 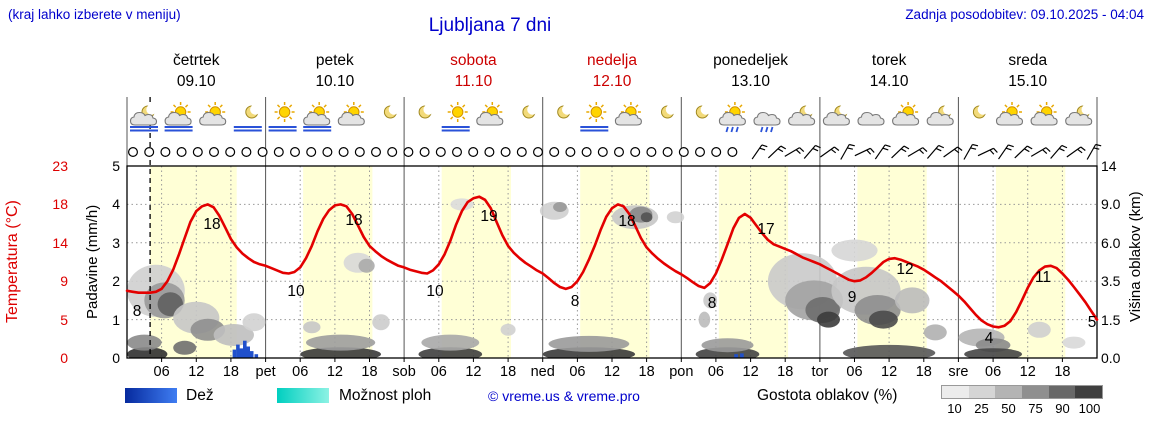 What do you see at coordinates (488, 216) in the screenshot?
I see `svg-text: 19` at bounding box center [488, 216].